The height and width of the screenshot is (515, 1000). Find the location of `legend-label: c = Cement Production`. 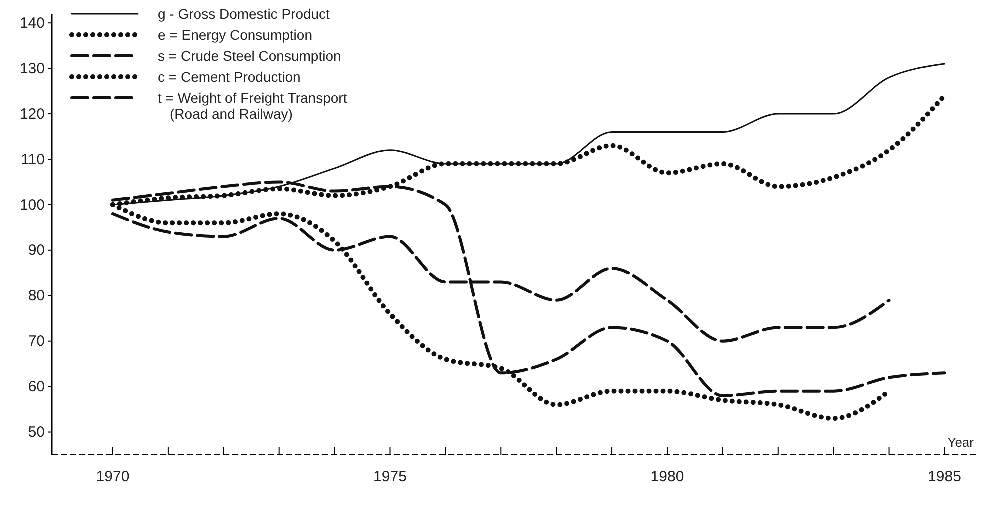

legend-label: c = Cement Production is located at coordinates (229, 77).